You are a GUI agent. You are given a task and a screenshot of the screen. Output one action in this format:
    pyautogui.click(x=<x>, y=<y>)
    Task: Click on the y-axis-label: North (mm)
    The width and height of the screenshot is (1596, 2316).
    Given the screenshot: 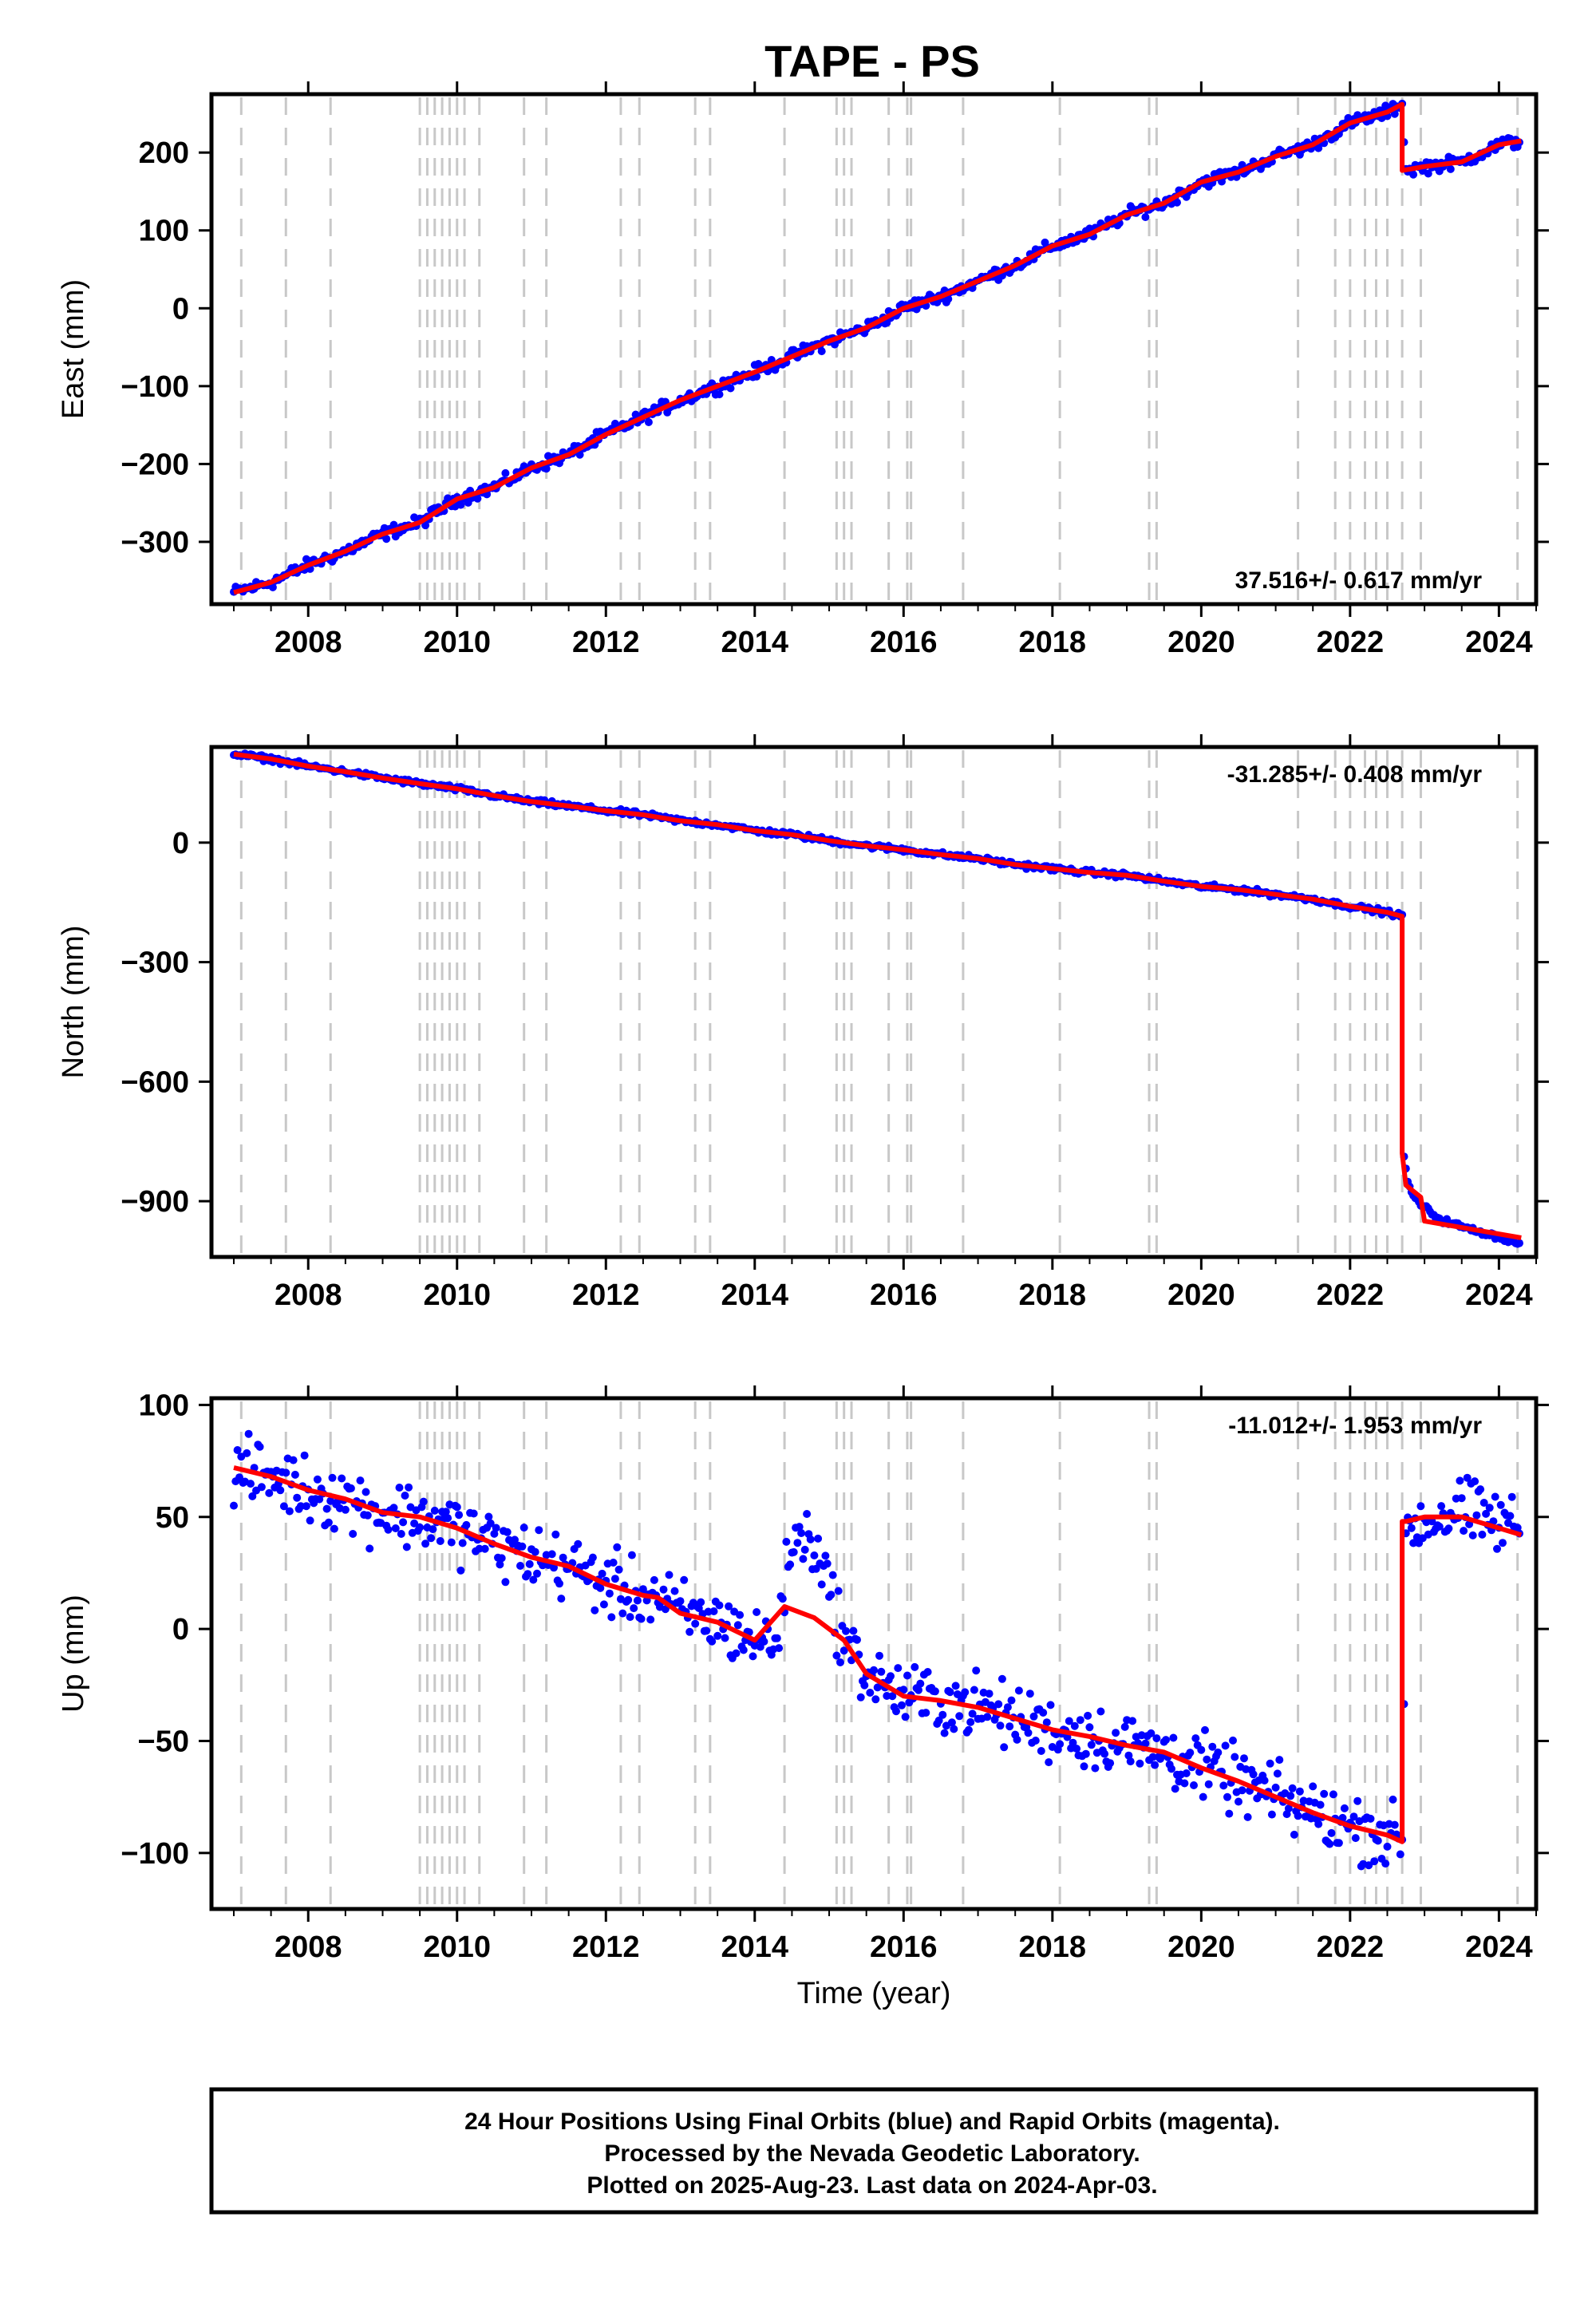 What is the action you would take?
    pyautogui.click(x=73, y=1001)
    